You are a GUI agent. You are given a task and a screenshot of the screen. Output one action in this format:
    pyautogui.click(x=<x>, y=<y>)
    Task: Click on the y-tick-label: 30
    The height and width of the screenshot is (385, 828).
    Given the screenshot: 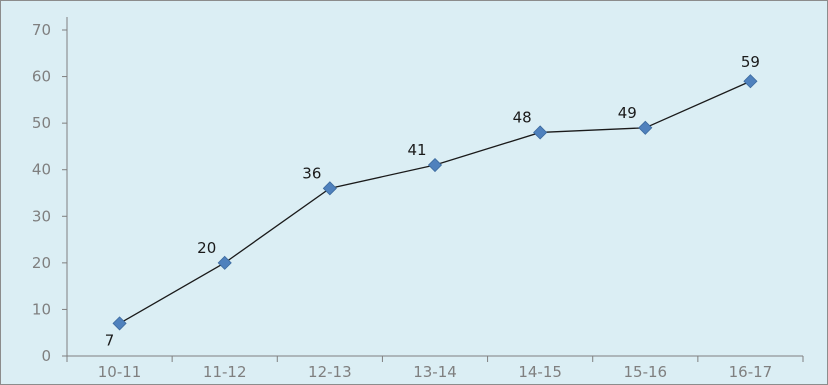 What is the action you would take?
    pyautogui.click(x=41, y=216)
    